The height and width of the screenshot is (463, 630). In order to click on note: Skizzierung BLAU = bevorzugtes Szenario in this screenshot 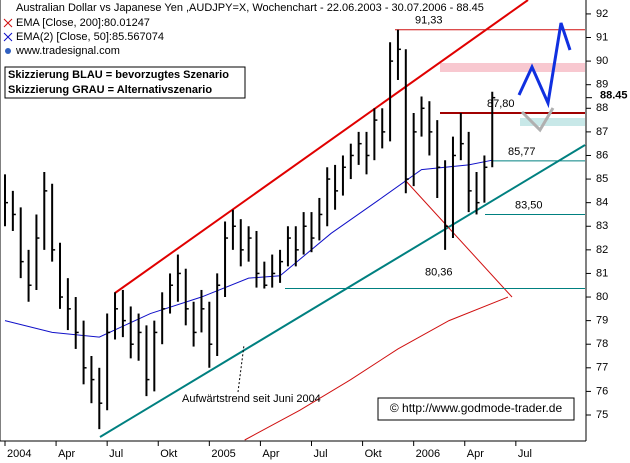, I will do `click(118, 75)`.